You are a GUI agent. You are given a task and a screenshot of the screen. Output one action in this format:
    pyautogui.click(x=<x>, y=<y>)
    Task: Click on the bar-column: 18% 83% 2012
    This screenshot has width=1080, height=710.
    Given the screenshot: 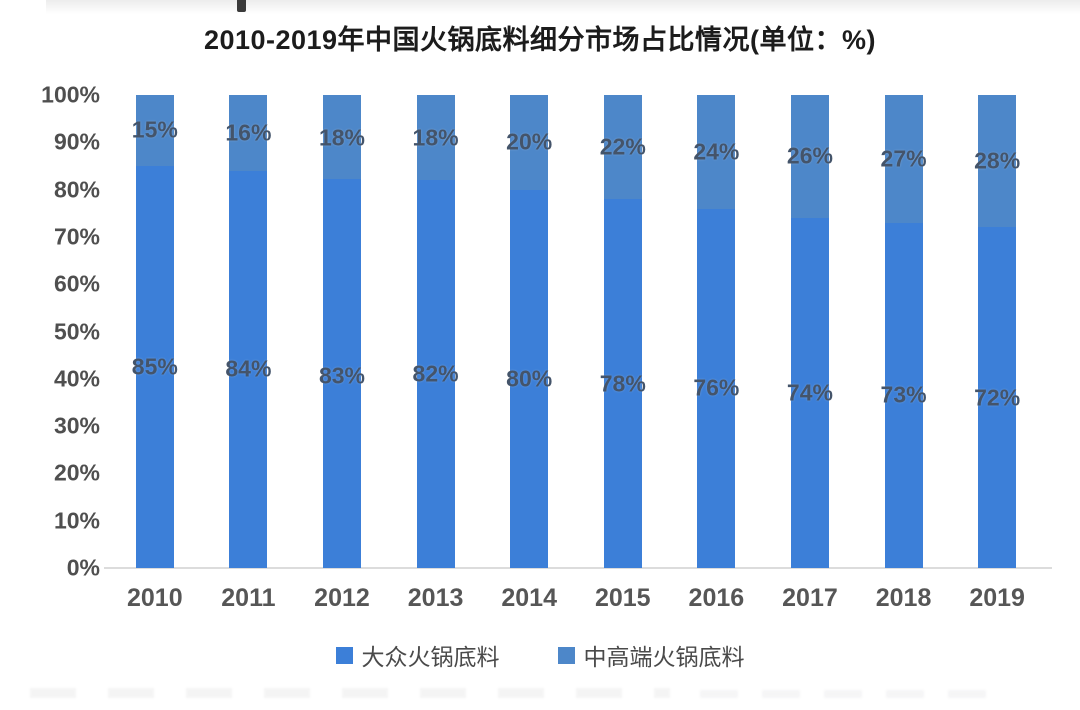 What is the action you would take?
    pyautogui.click(x=342, y=353)
    